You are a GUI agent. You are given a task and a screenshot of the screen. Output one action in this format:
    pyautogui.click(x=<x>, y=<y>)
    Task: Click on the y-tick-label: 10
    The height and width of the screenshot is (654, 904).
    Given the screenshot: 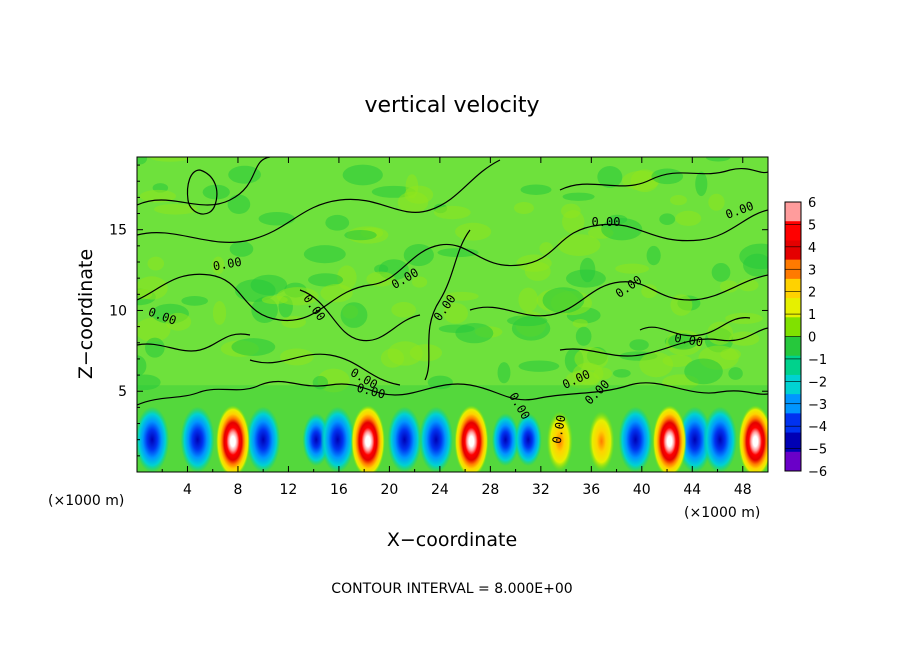 What is the action you would take?
    pyautogui.click(x=118, y=311)
    